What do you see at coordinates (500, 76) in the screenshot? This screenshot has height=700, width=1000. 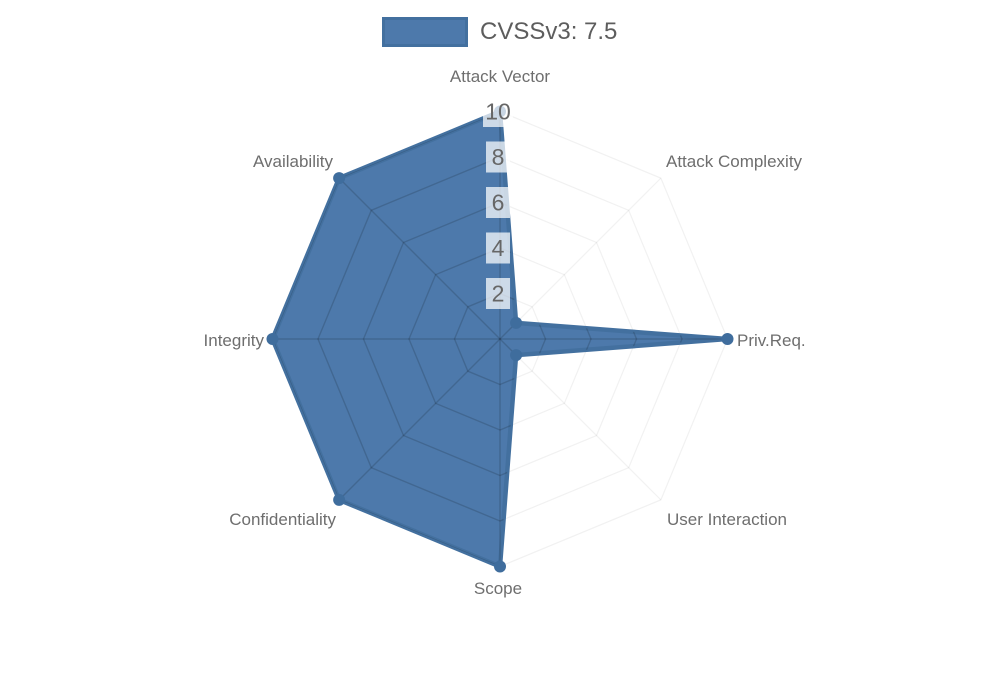 I see `axis-label-attack-vector: Attack Vector` at bounding box center [500, 76].